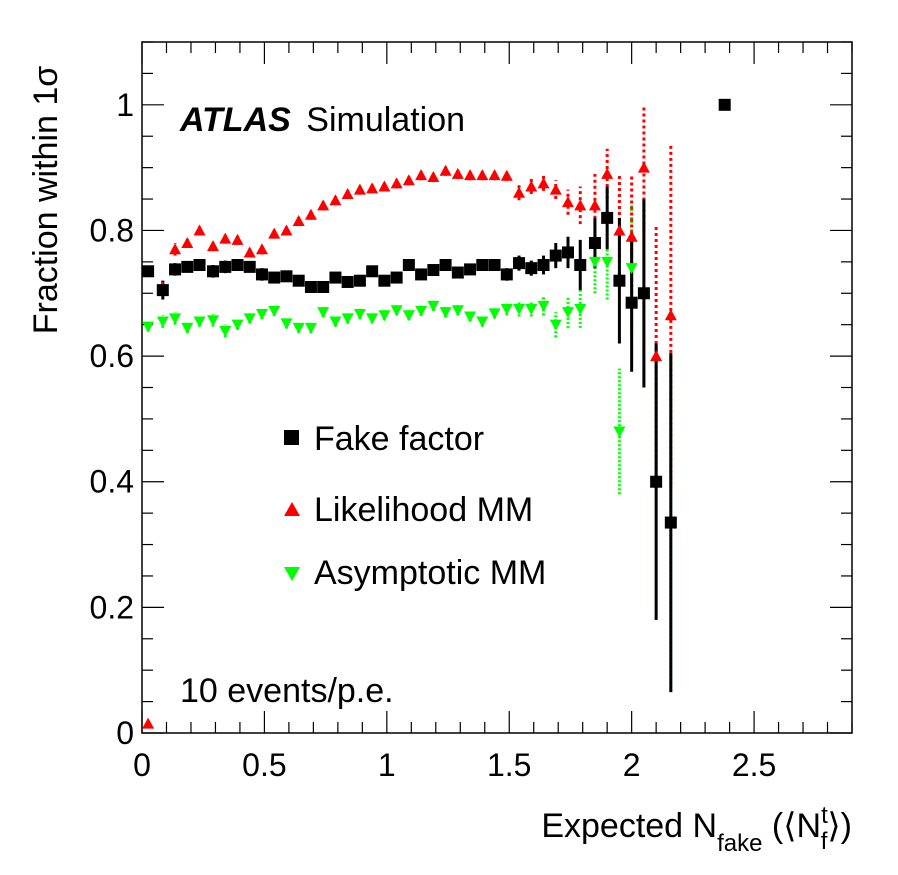 The image size is (898, 875). Describe the element at coordinates (430, 573) in the screenshot. I see `legend-label-asymptotic-mm: Asymptotic MM` at that location.